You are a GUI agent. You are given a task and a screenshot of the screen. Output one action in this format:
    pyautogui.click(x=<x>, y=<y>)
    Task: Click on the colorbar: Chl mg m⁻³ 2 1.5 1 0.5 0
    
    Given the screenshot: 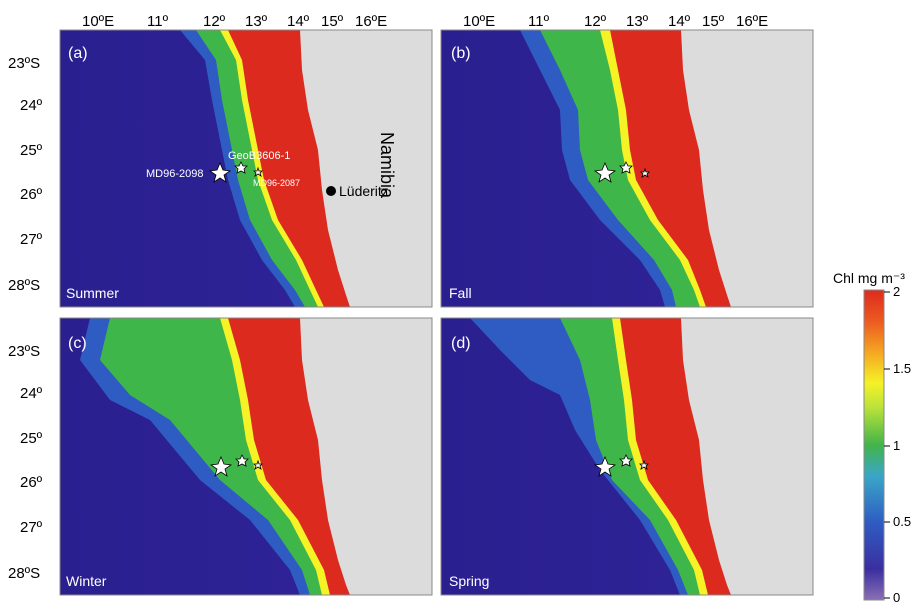 What is the action you would take?
    pyautogui.click(x=872, y=437)
    